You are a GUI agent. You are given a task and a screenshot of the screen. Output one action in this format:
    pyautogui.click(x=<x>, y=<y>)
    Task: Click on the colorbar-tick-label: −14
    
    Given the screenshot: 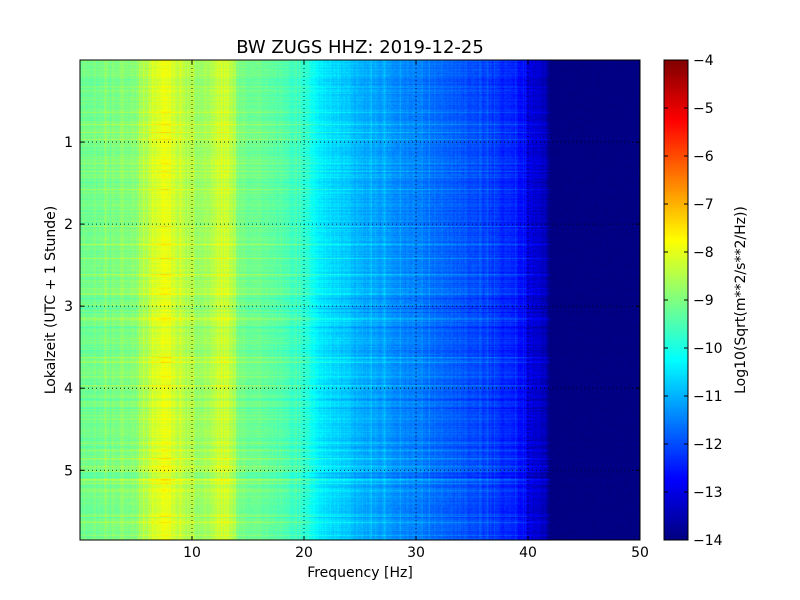 What is the action you would take?
    pyautogui.click(x=708, y=541)
    